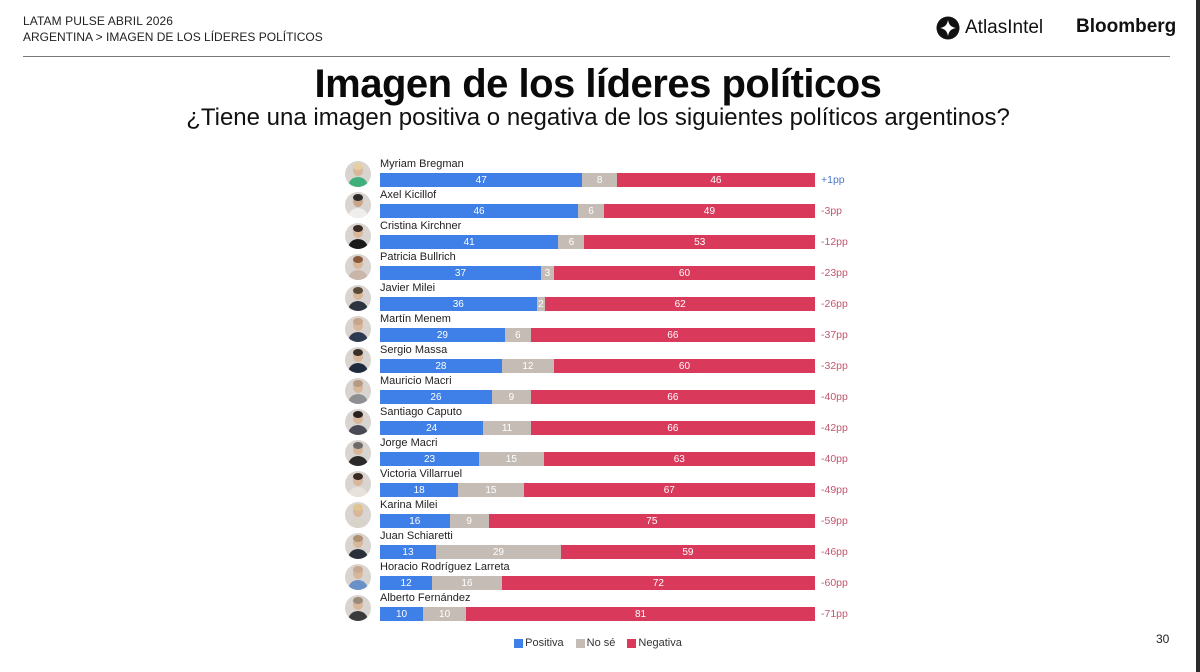 Image resolution: width=1200 pixels, height=672 pixels. I want to click on stacked-bar: 23 15 63, so click(597, 459).